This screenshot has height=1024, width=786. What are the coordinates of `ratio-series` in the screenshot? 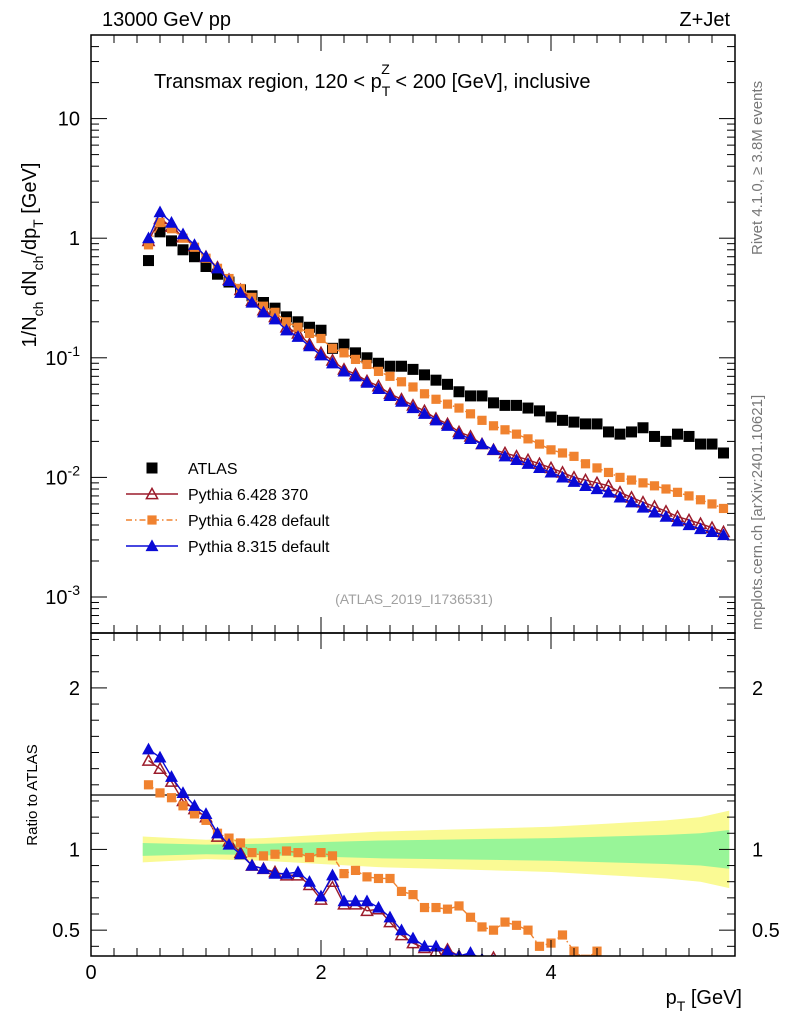 It's located at (371, 861).